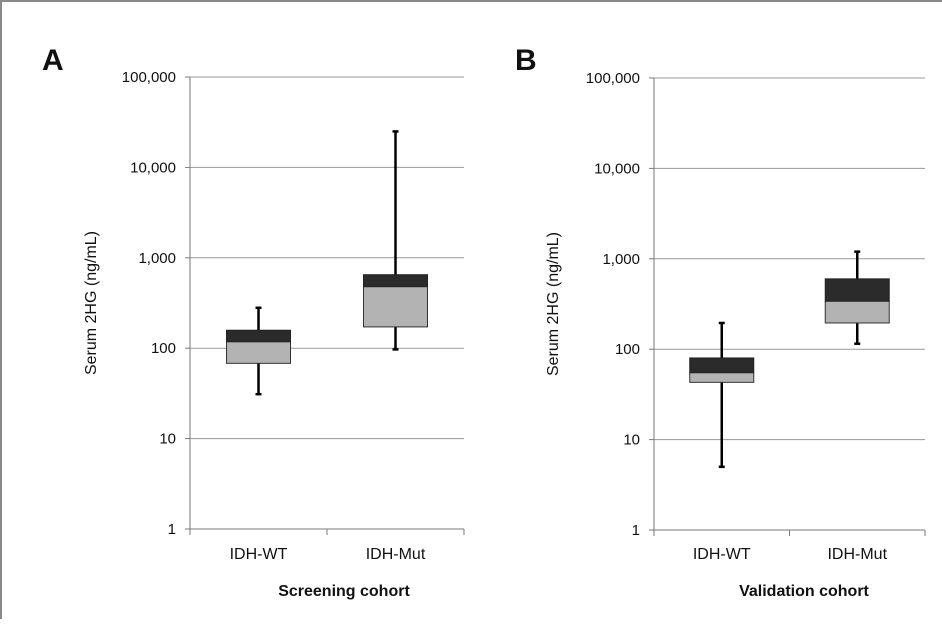  Describe the element at coordinates (526, 60) in the screenshot. I see `panel-letter: B` at that location.